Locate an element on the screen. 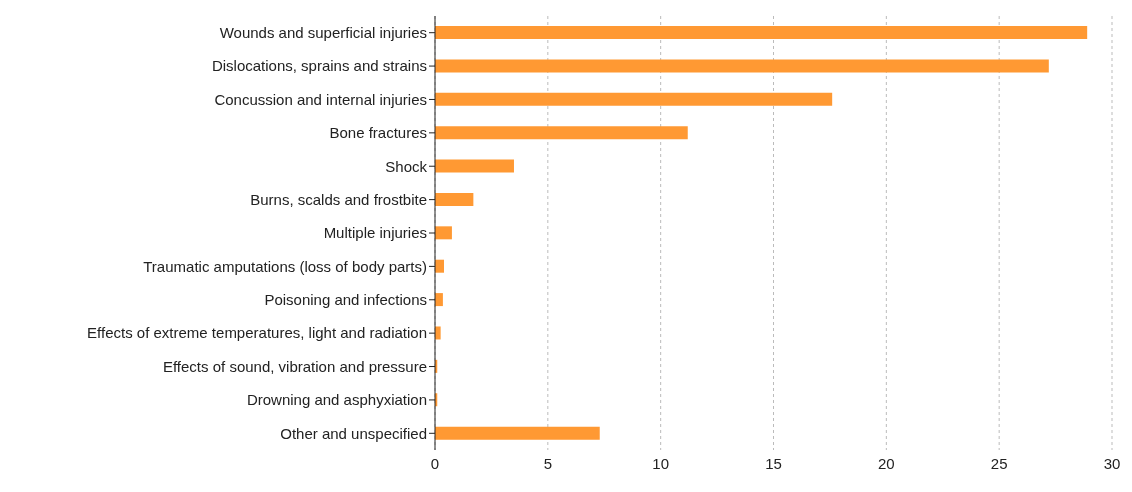 This screenshot has width=1132, height=492. y-tick-label: Drowning and asphyxiation is located at coordinates (336, 400).